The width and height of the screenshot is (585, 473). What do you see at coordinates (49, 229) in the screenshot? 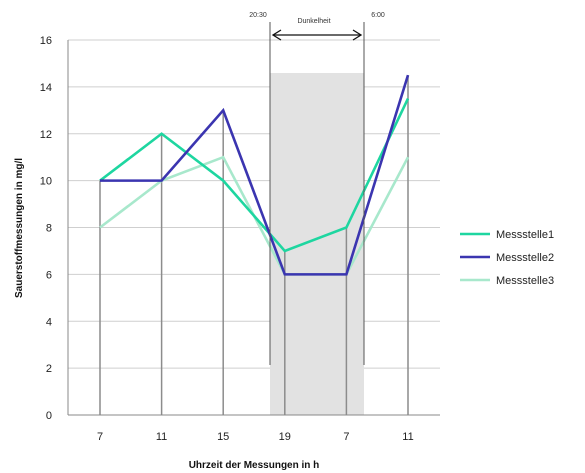
I see `y-tick-label: 8` at bounding box center [49, 229].